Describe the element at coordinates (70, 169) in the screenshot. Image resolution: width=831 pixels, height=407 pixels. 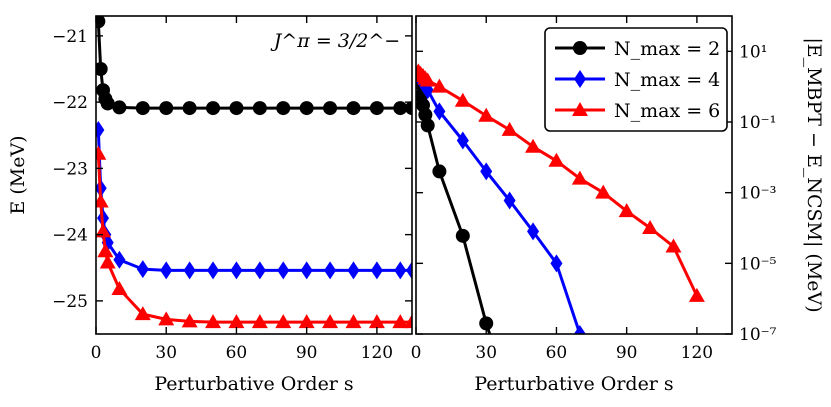
I see `y-tick-label: −23` at that location.